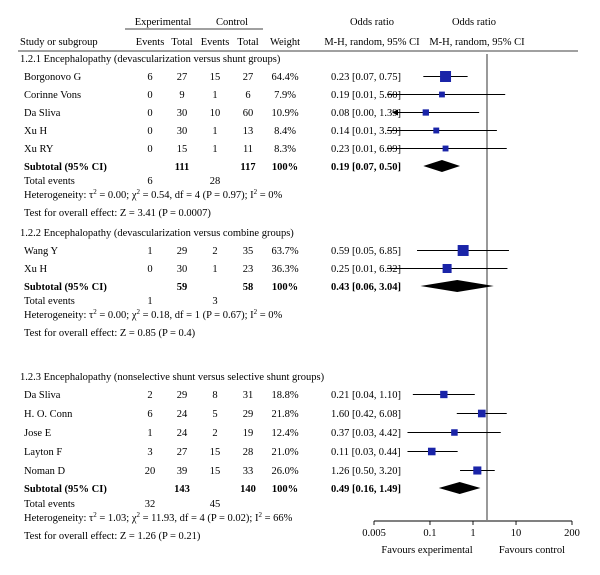 This screenshot has height=575, width=600. Describe the element at coordinates (150, 471) in the screenshot. I see `events-experimental: 20` at that location.